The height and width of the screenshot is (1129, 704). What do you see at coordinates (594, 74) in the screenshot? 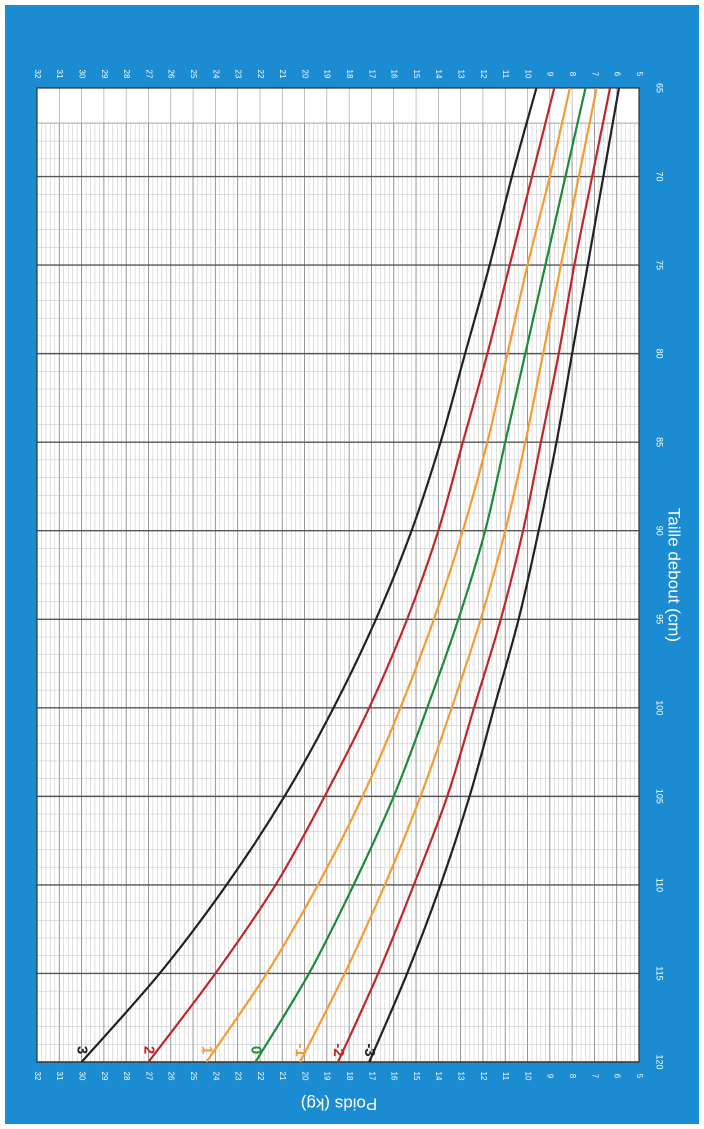
I see `y-tick-label-top: 7` at bounding box center [594, 74].